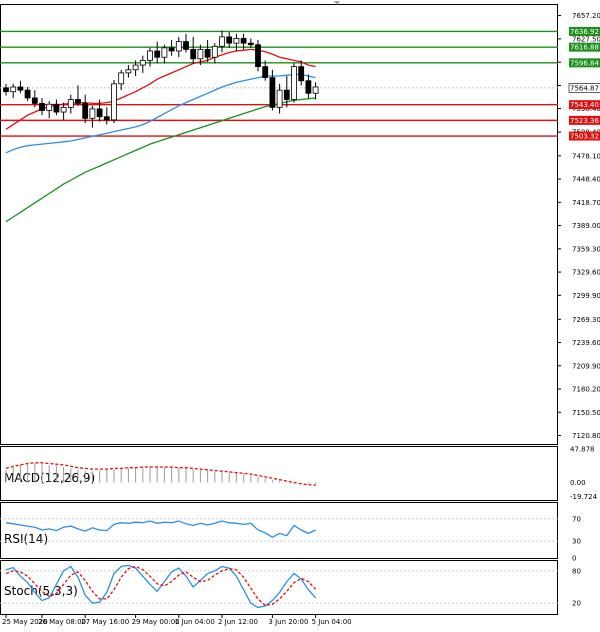  I want to click on current-price-tag, so click(584, 88).